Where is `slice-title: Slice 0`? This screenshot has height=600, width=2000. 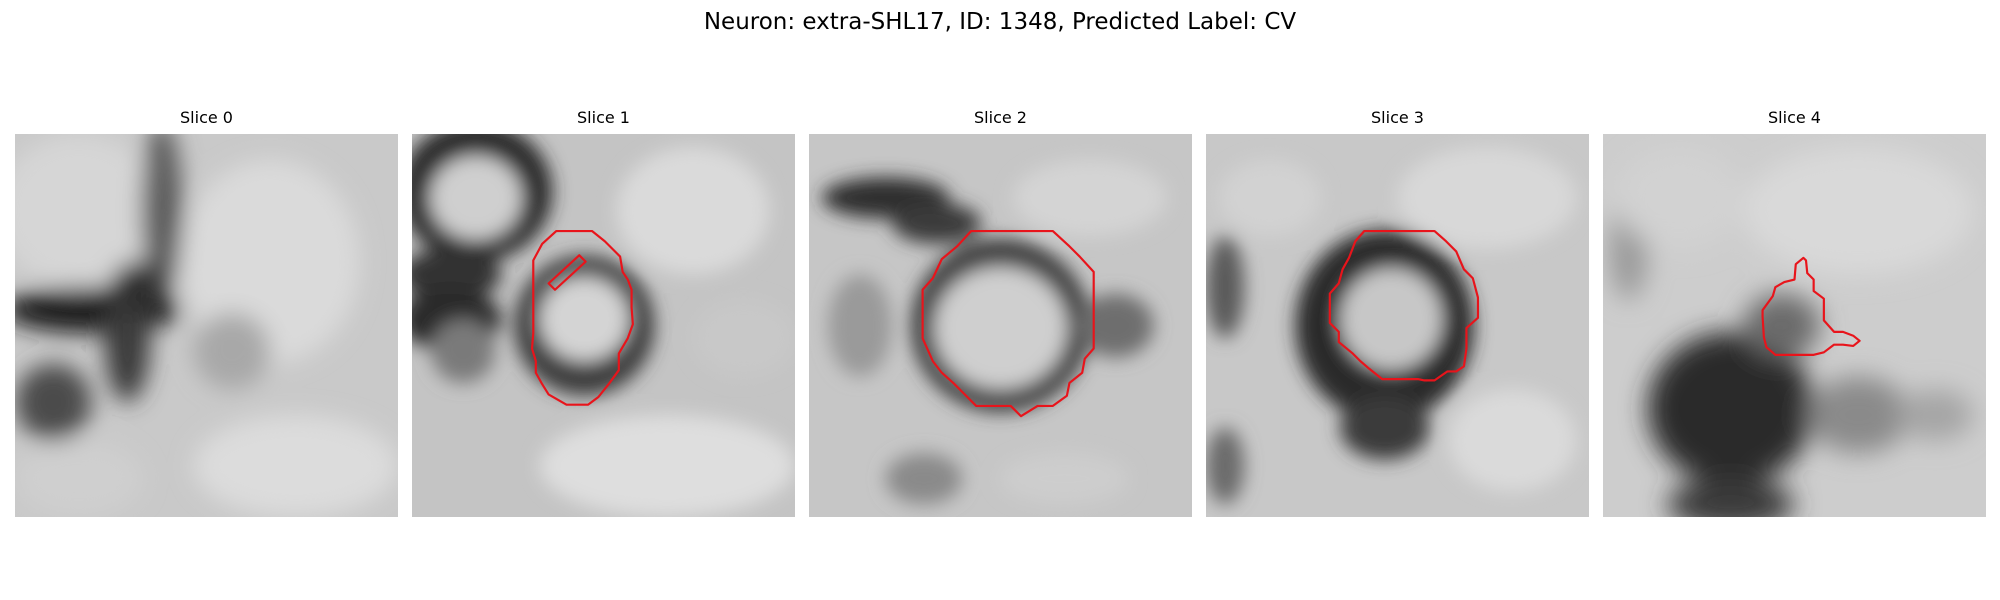 slice-title: Slice 0 is located at coordinates (206, 117).